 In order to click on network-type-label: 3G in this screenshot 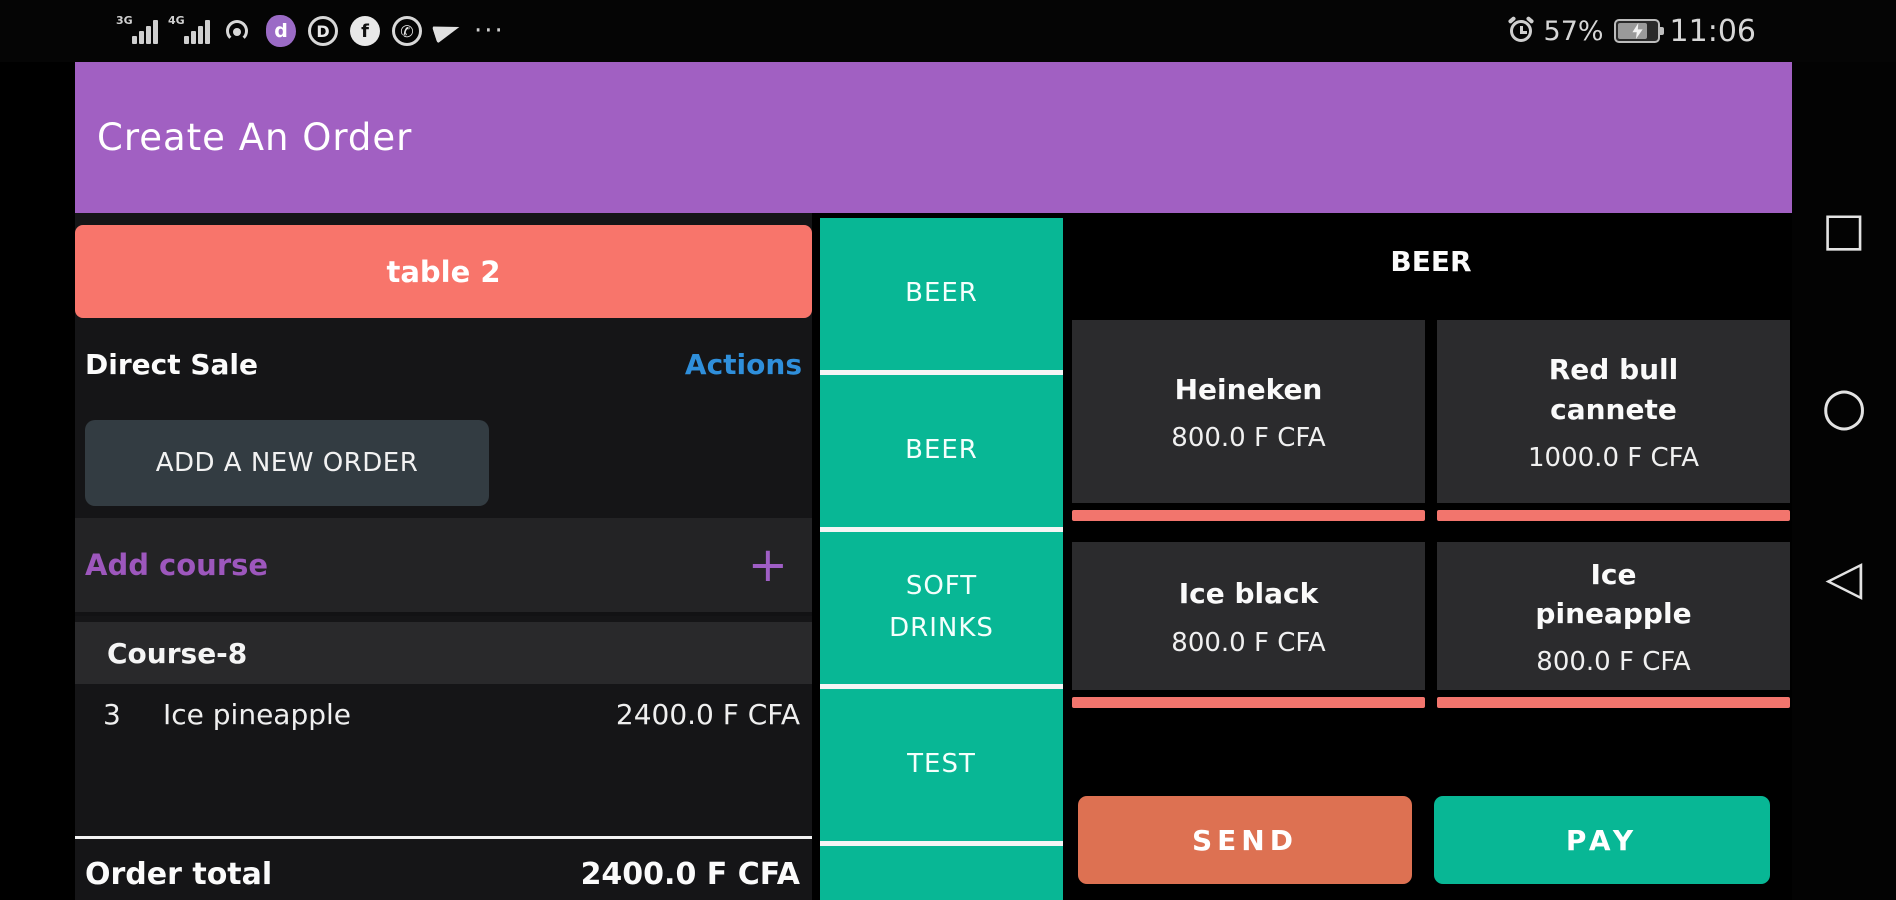, I will do `click(124, 20)`.